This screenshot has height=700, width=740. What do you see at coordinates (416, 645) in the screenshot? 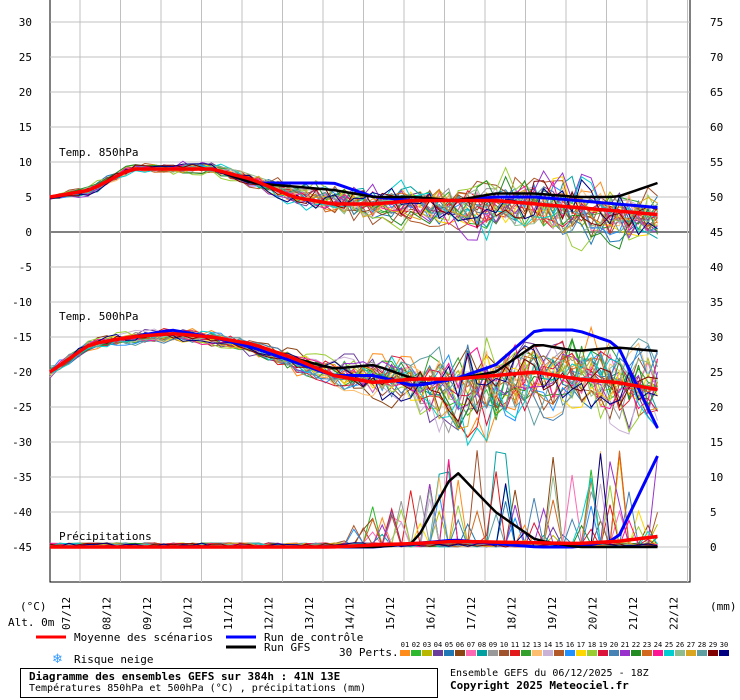
I see `pert-number: 02` at bounding box center [416, 645].